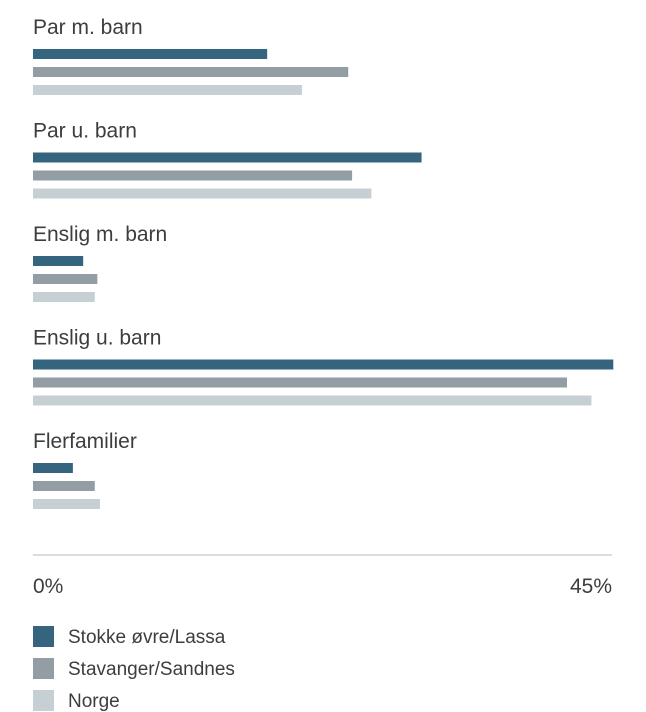 The image size is (646, 712). What do you see at coordinates (100, 262) in the screenshot?
I see `bar-group: Enslig m. barn` at bounding box center [100, 262].